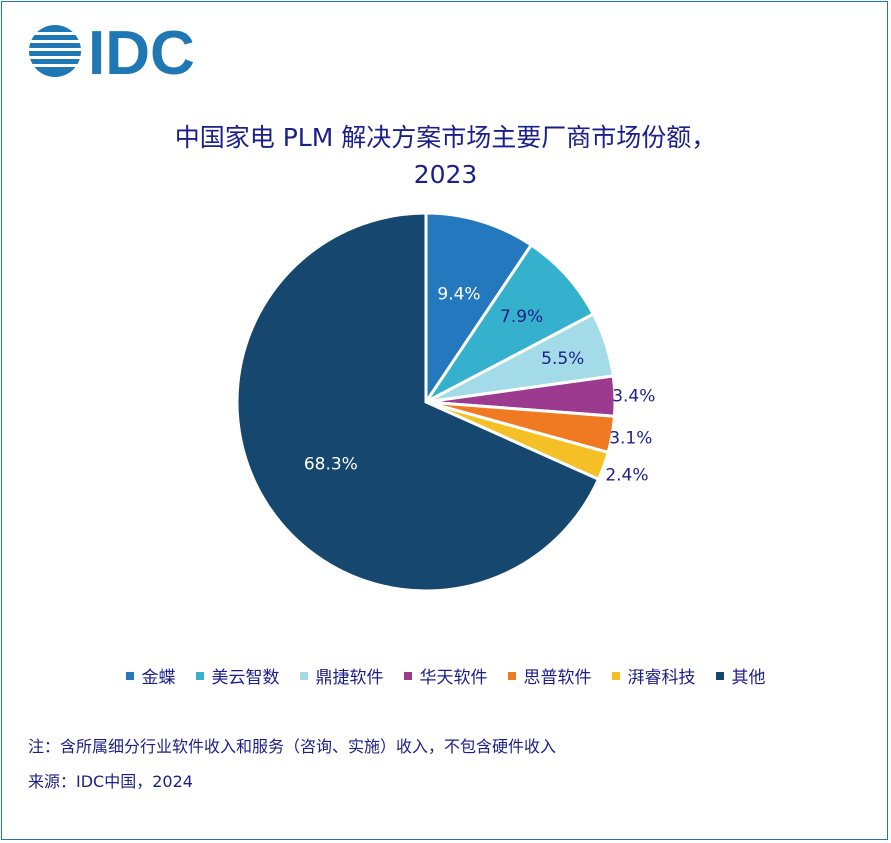 The image size is (891, 843). Describe the element at coordinates (633, 396) in the screenshot. I see `slice-data-label: 3.4%` at that location.